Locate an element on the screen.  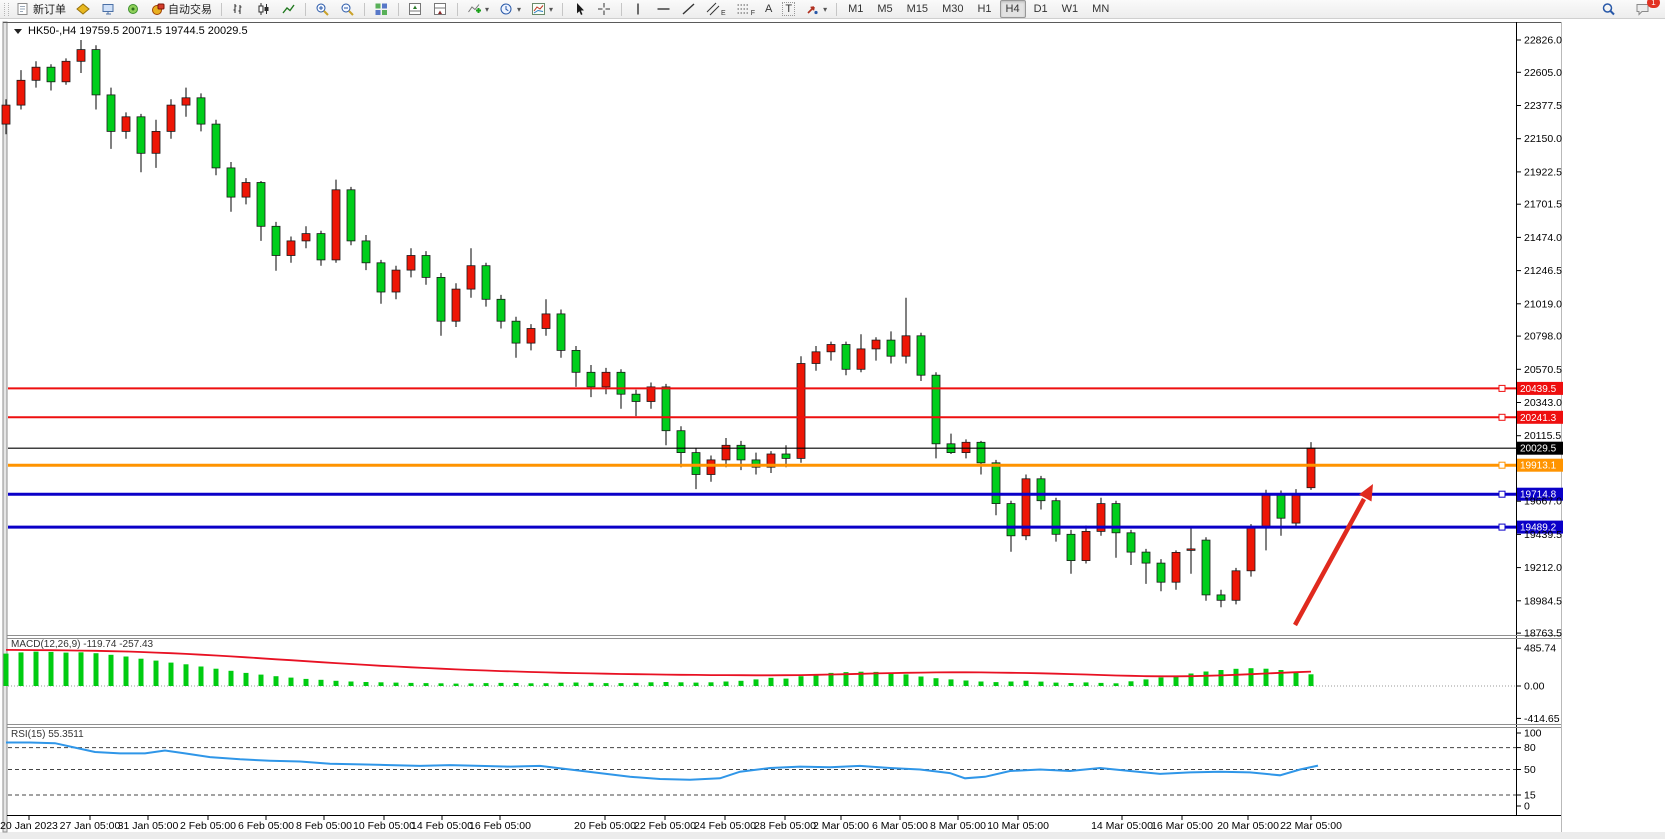
arrow-annotation-head is located at coordinates (1366, 493).